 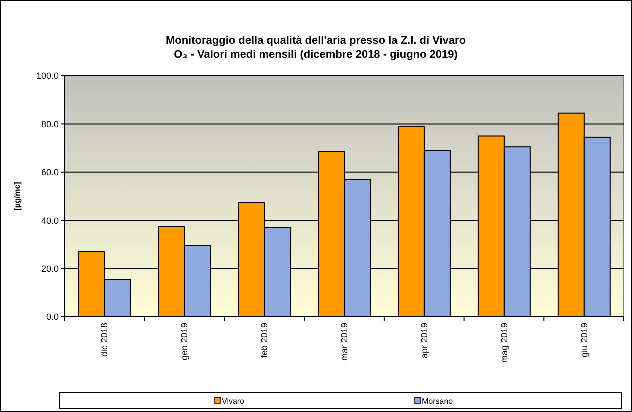 I want to click on y-tick-label: 60.0, so click(x=50, y=173).